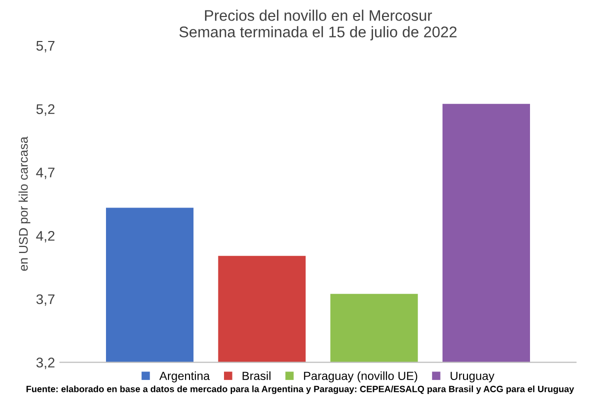  I want to click on y-tick-label: 5,7, so click(45, 46).